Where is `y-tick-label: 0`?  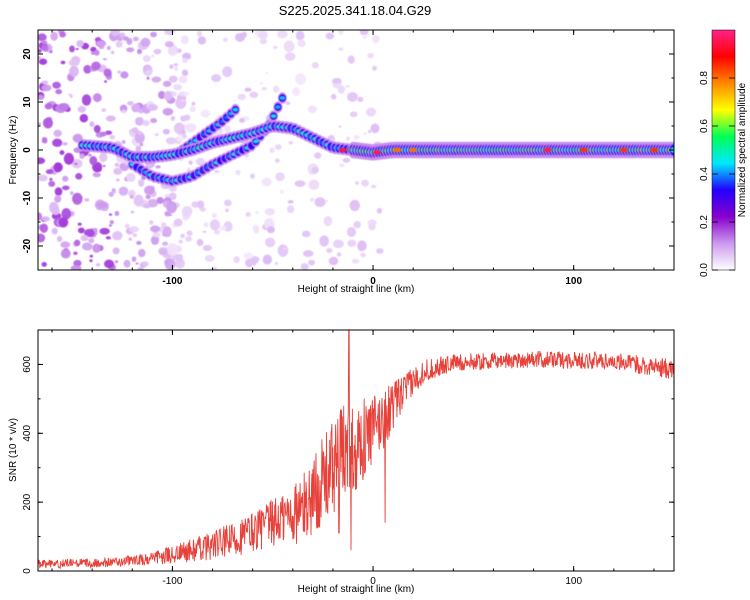 y-tick-label: 0 is located at coordinates (27, 150).